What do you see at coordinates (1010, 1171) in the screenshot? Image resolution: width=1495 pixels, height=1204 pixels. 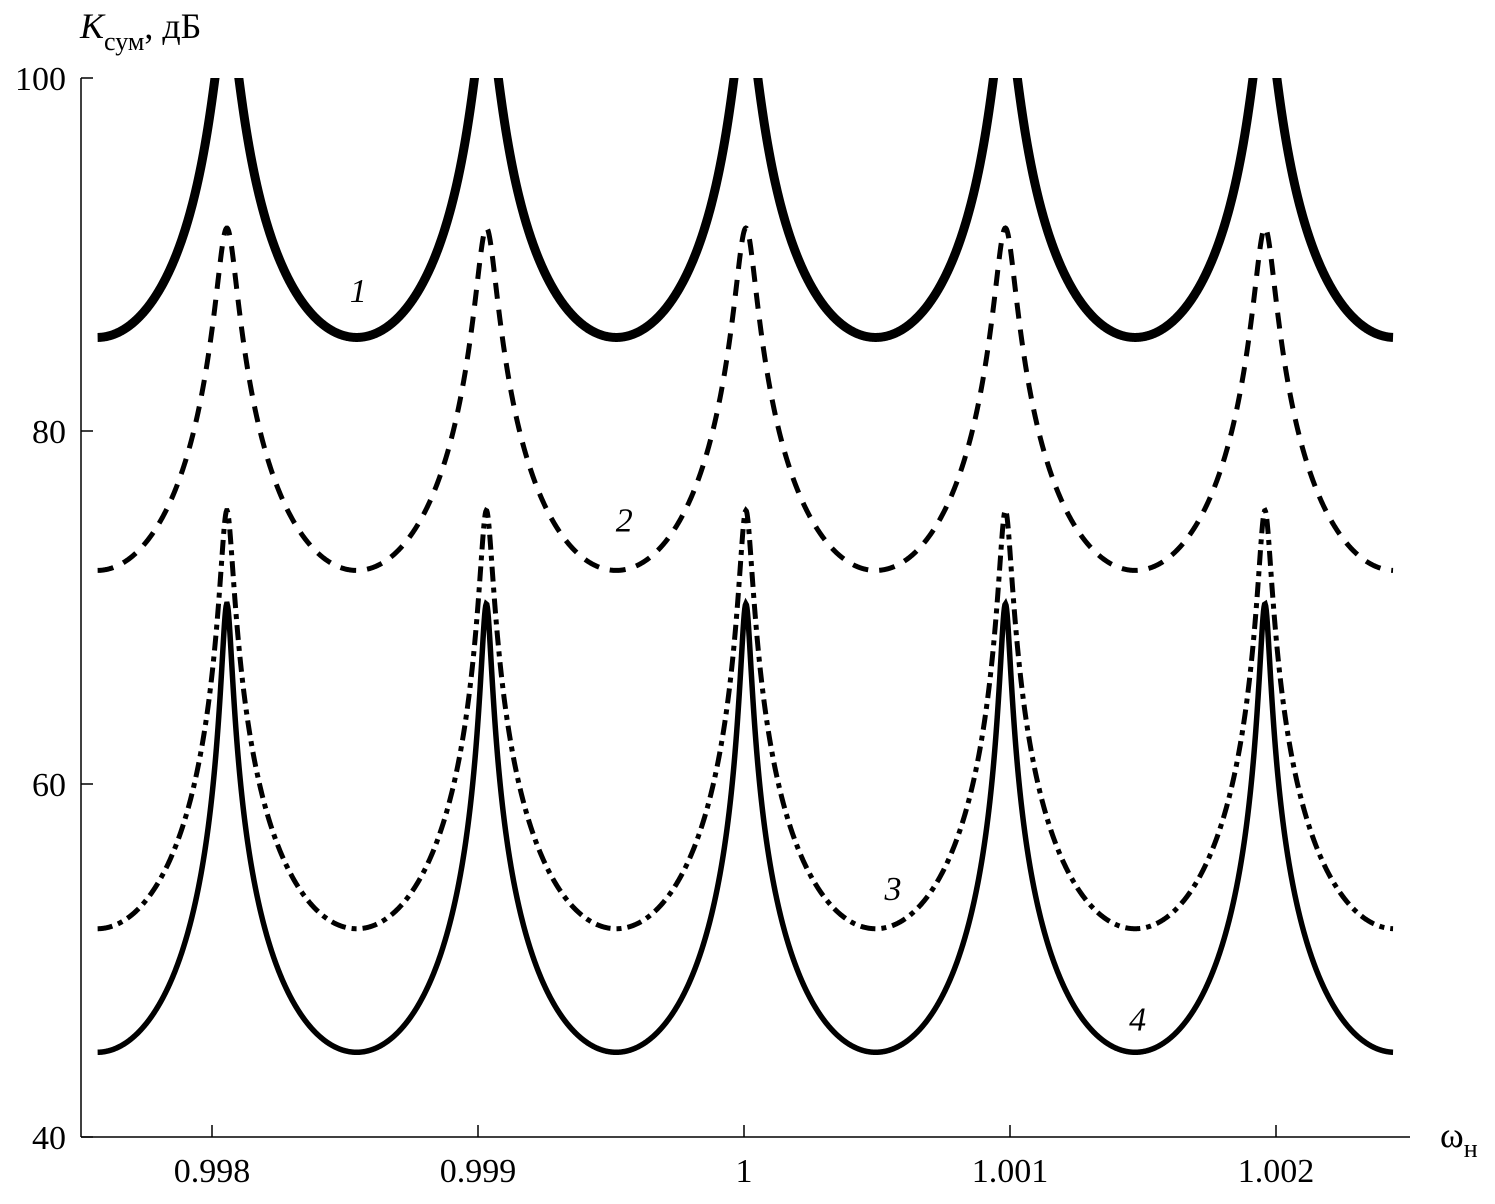 I see `x-tick-label: 1.001` at bounding box center [1010, 1171].